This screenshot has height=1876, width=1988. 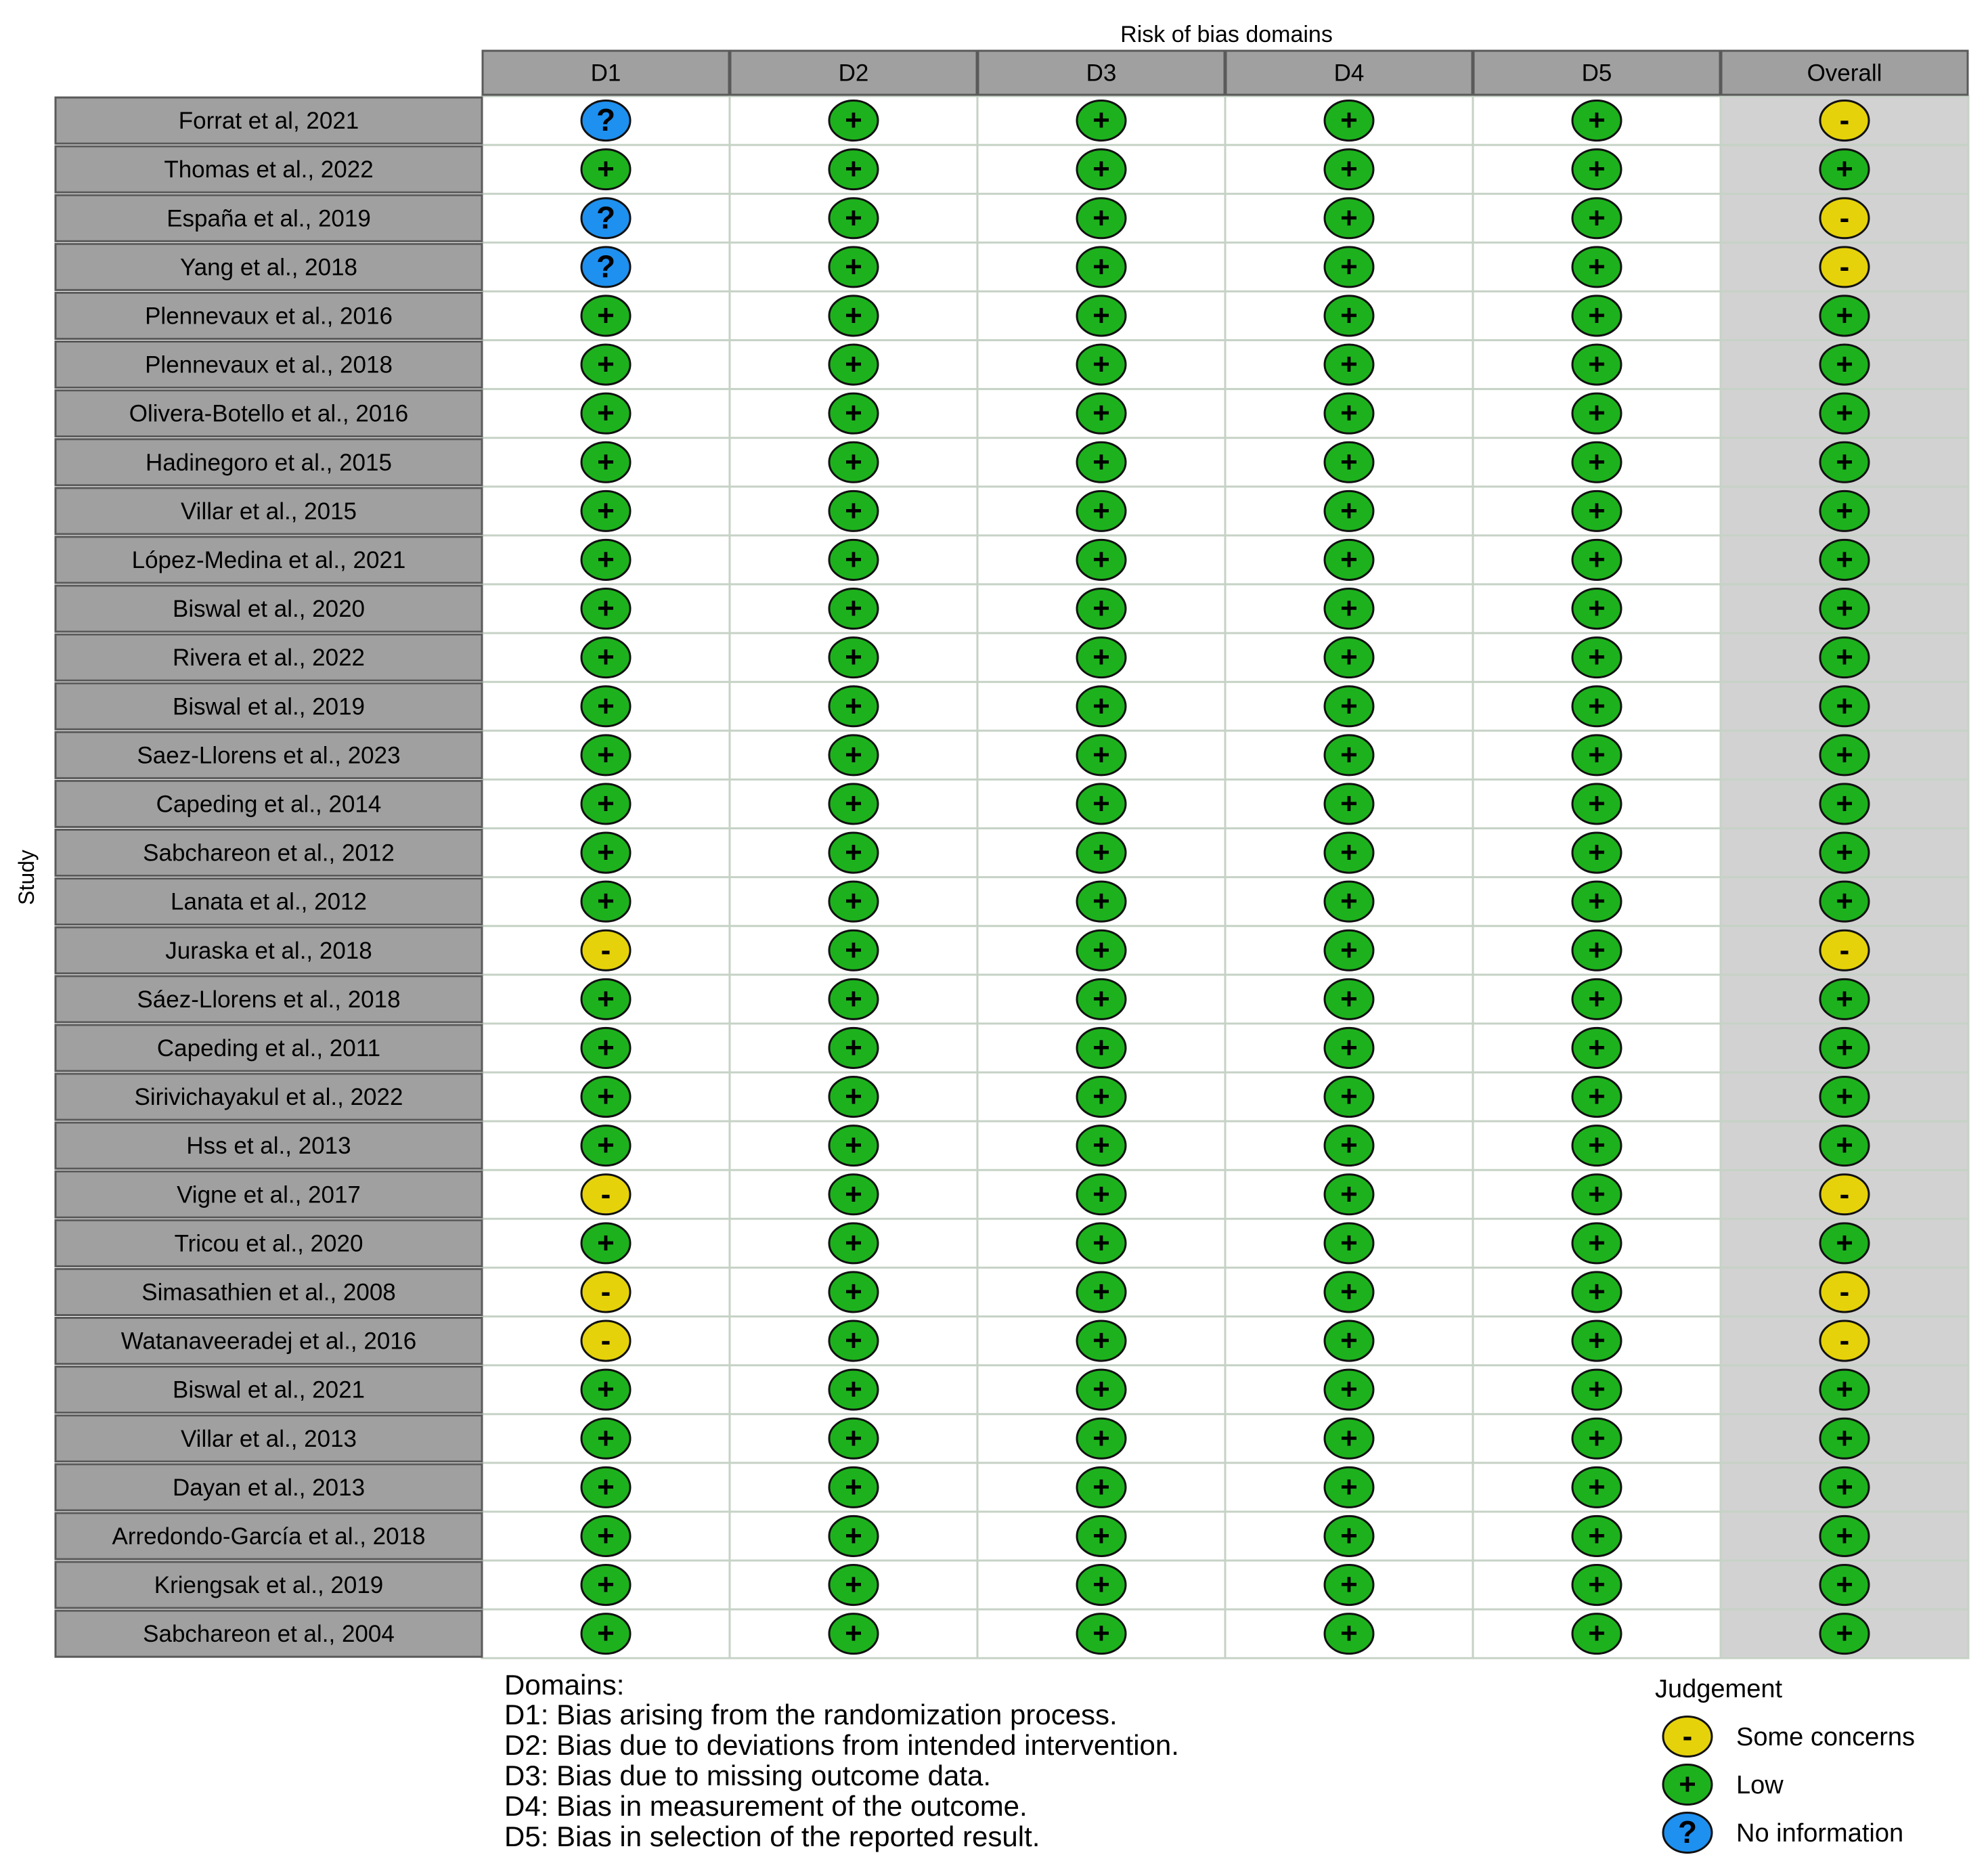 What do you see at coordinates (962, 1438) in the screenshot?
I see `study-row: Villar et al., 2013 + + + + + +` at bounding box center [962, 1438].